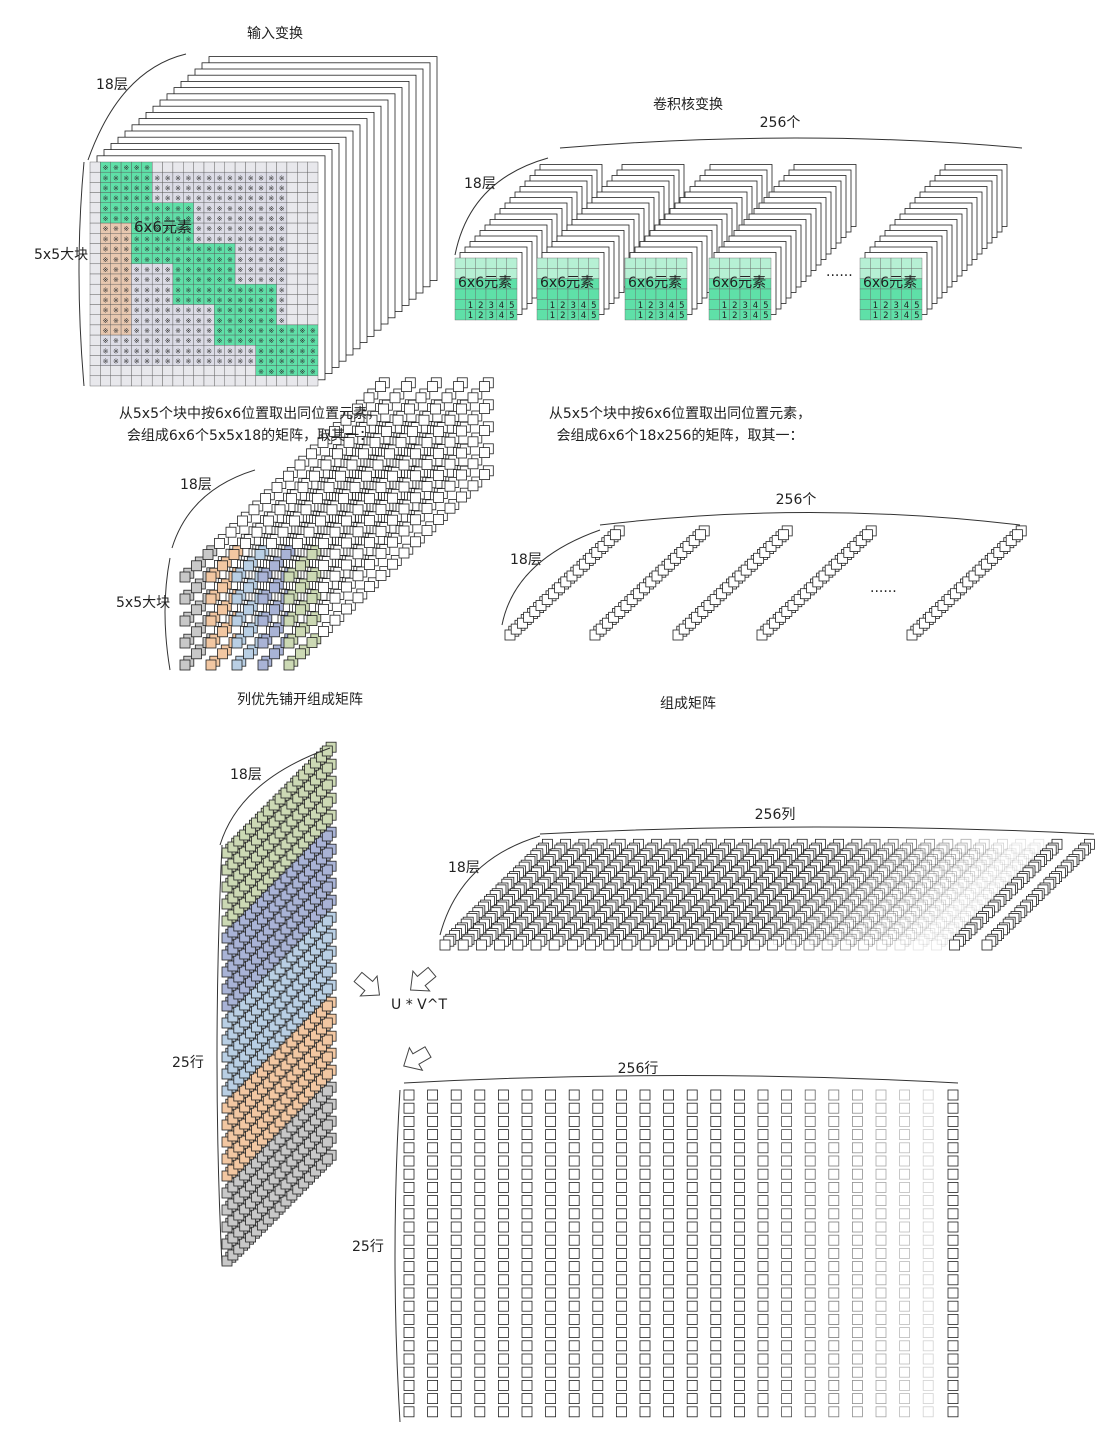 Image resolution: width=1114 pixels, height=1450 pixels. I want to click on flatten-cube, so click(329, 749).